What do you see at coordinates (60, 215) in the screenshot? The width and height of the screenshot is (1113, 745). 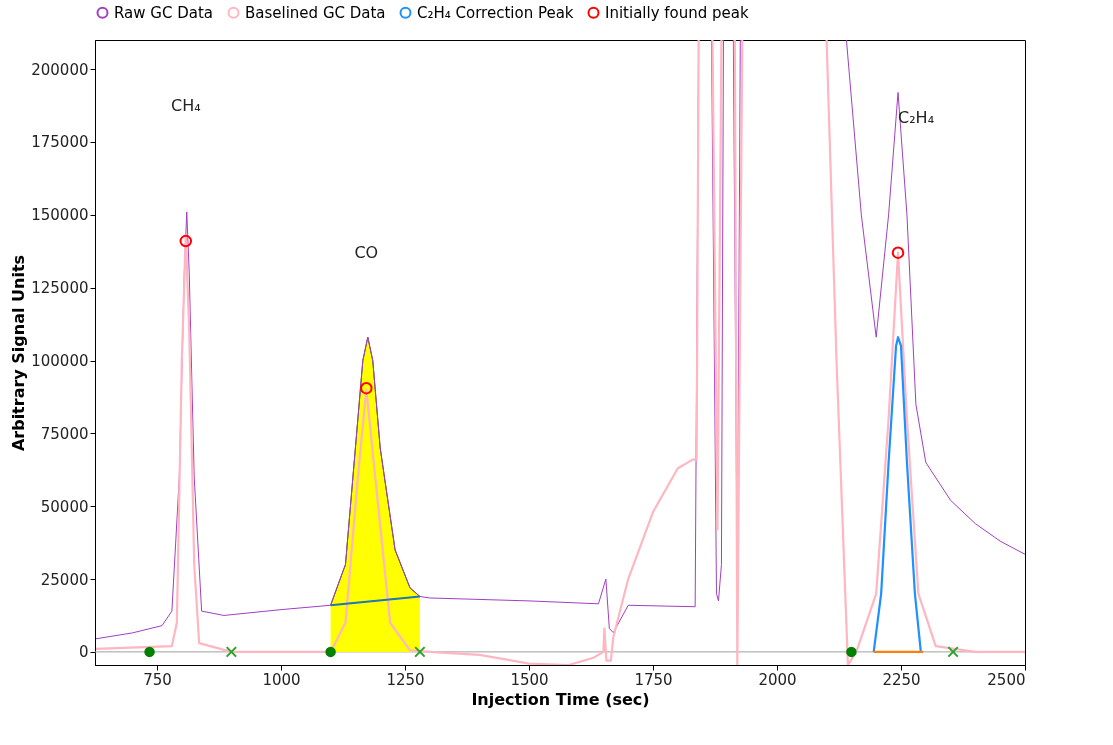 I see `y-tick-label: 150000` at bounding box center [60, 215].